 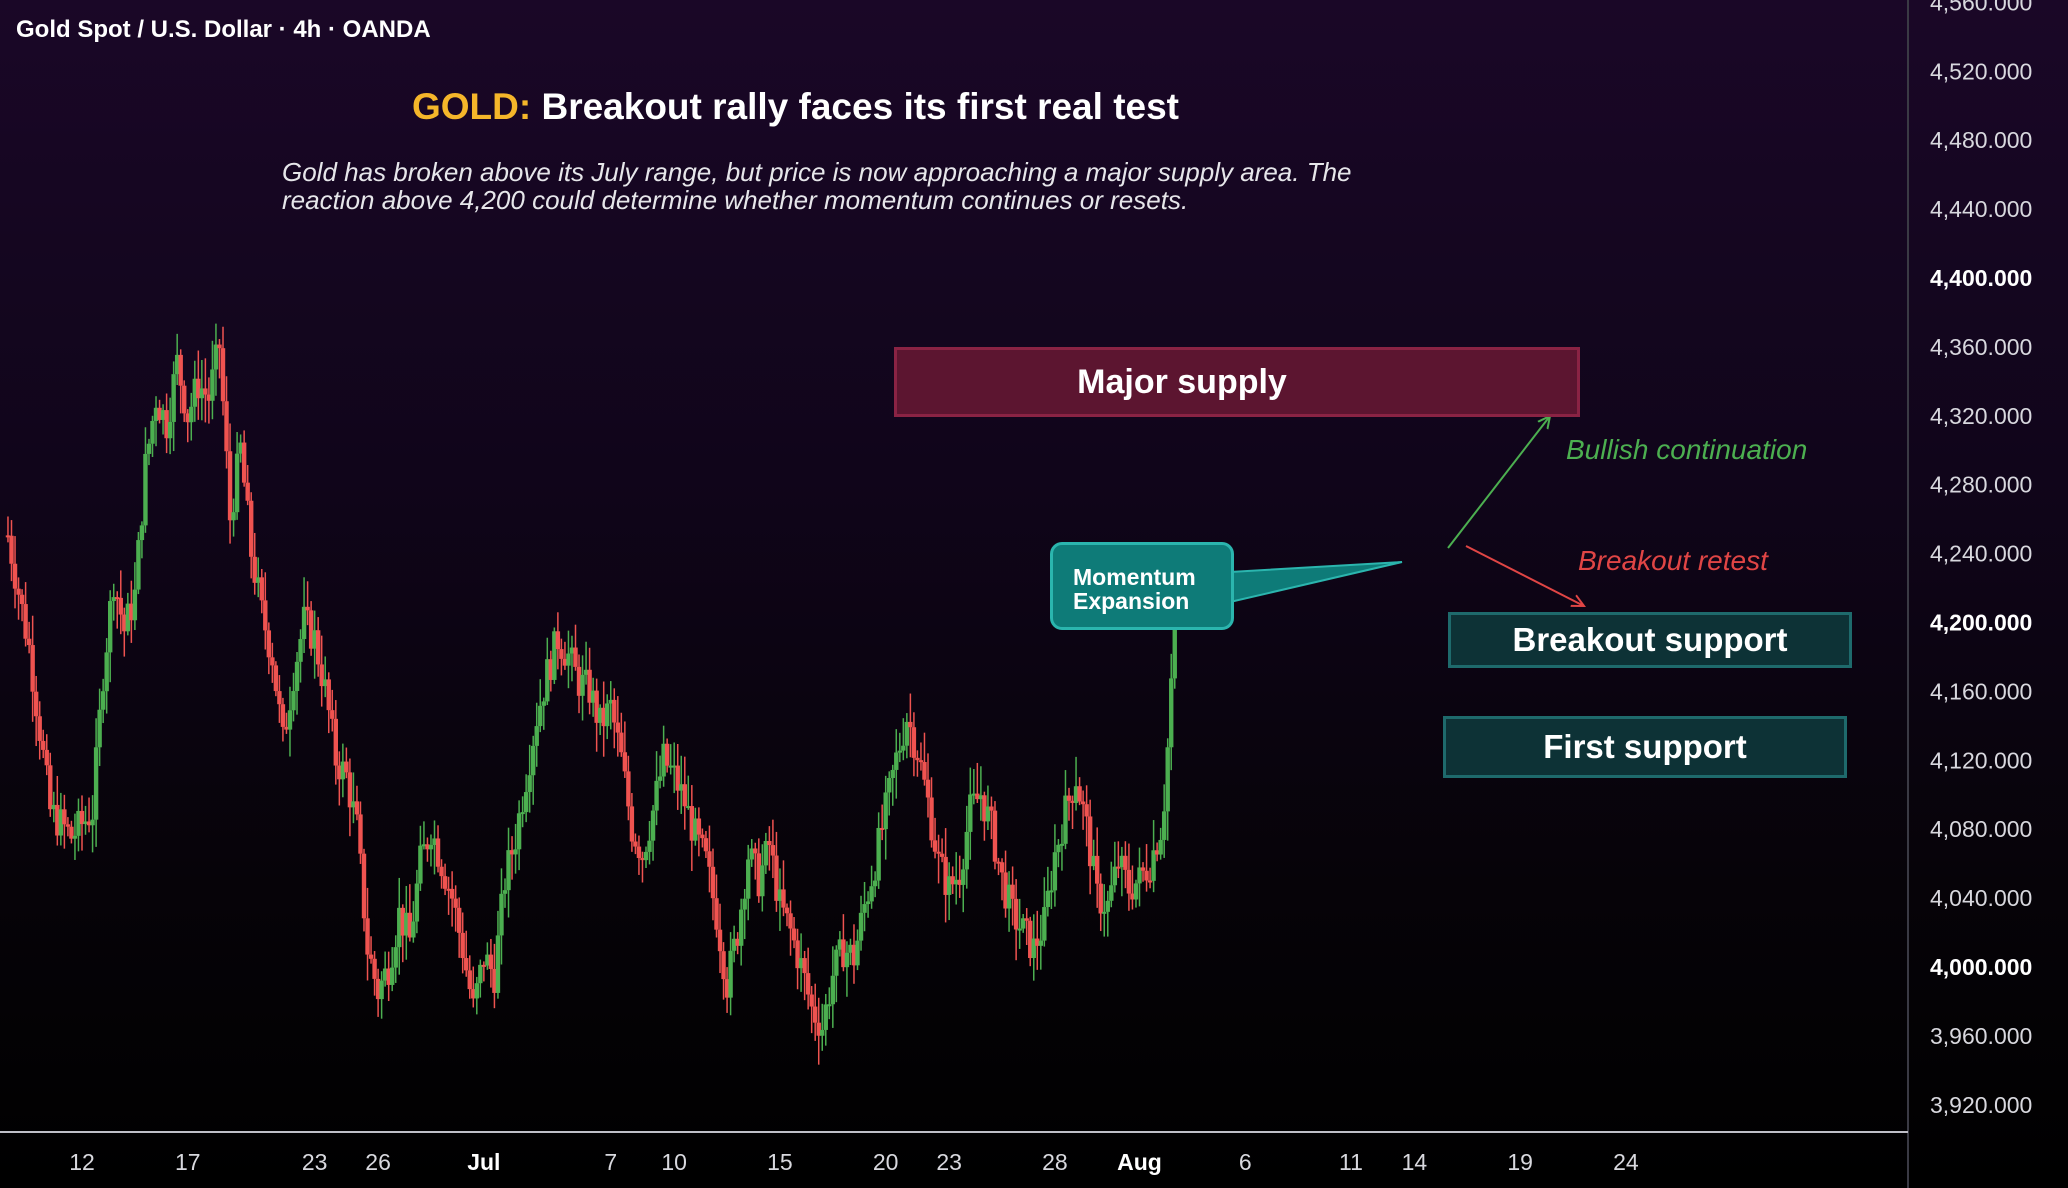 I want to click on y-tick-label: 4,360.000, so click(x=1981, y=347).